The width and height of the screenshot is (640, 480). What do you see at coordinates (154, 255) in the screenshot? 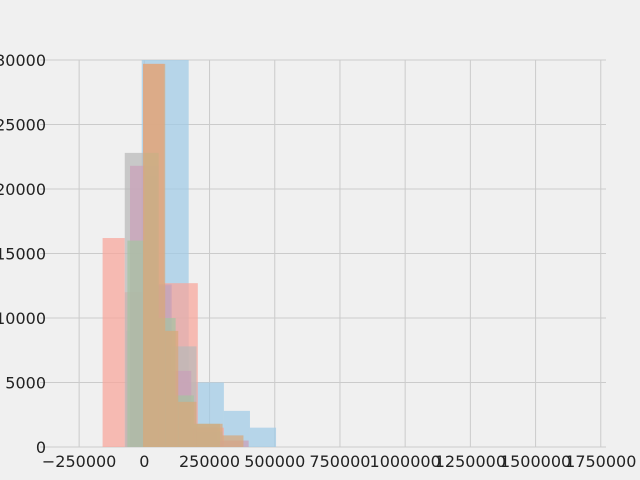
I see `histogram-bar-s5-b0` at bounding box center [154, 255].